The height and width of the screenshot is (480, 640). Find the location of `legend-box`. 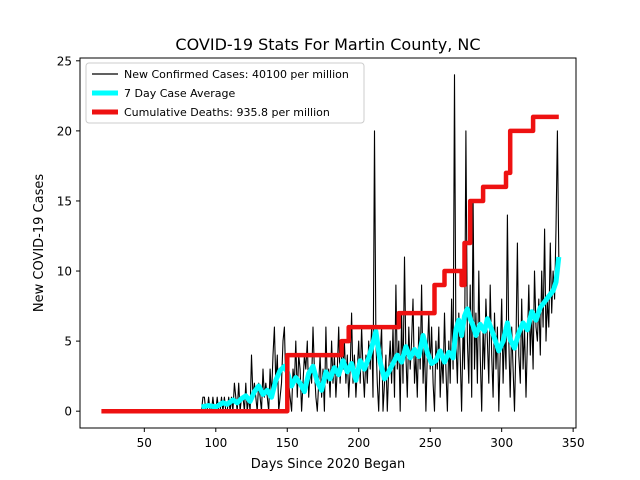

legend-box is located at coordinates (225, 93).